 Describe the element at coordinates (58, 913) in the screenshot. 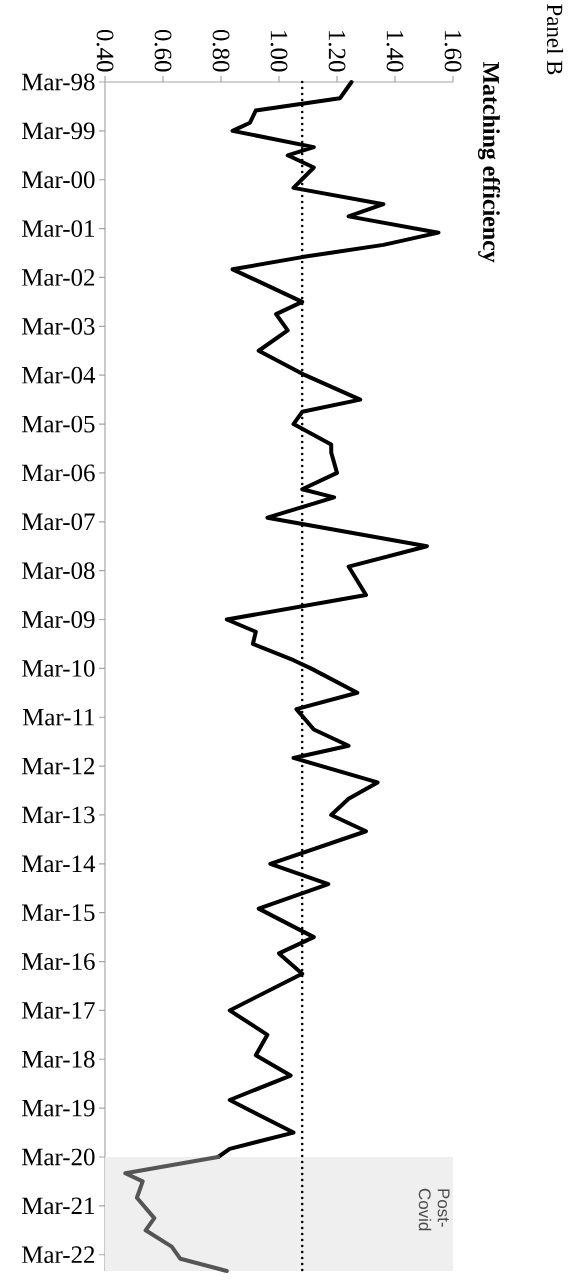

I see `y-tick-label: Mar-15` at that location.